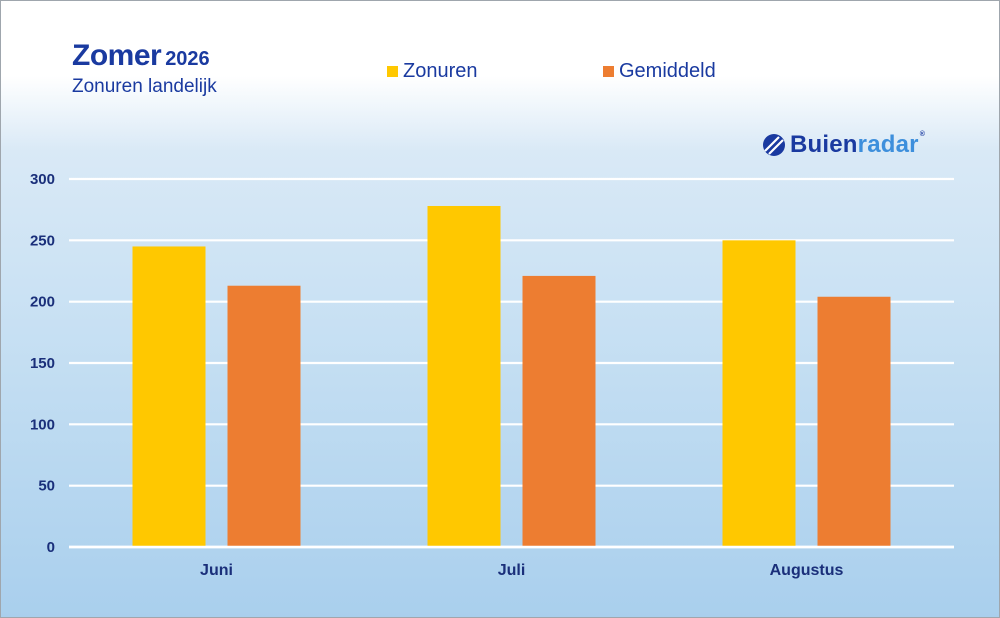 The image size is (1000, 618). What do you see at coordinates (608, 71) in the screenshot?
I see `legend-swatch-gemiddeld` at bounding box center [608, 71].